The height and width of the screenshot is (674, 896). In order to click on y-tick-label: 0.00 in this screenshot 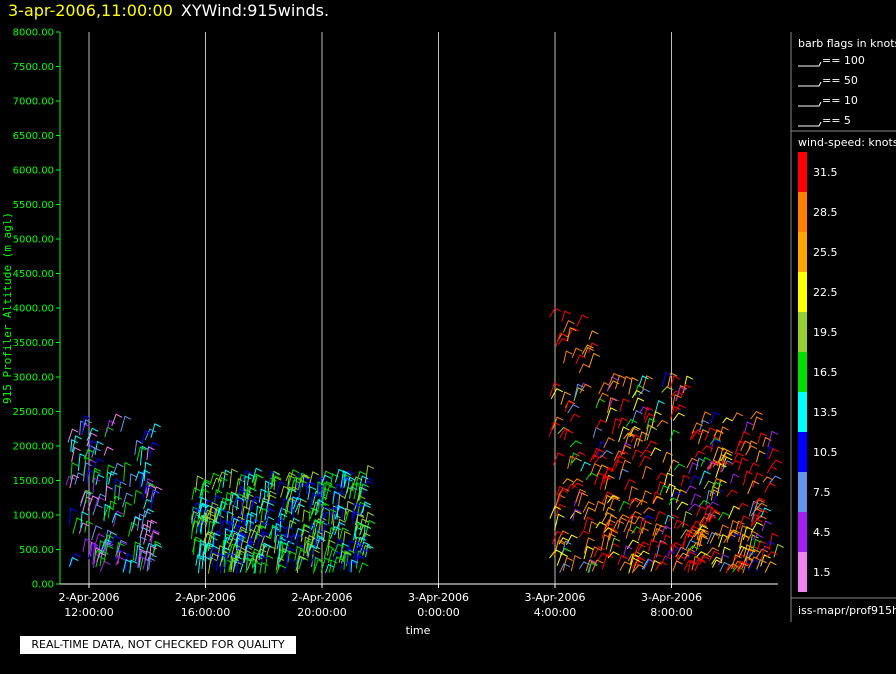, I will do `click(43, 585)`.